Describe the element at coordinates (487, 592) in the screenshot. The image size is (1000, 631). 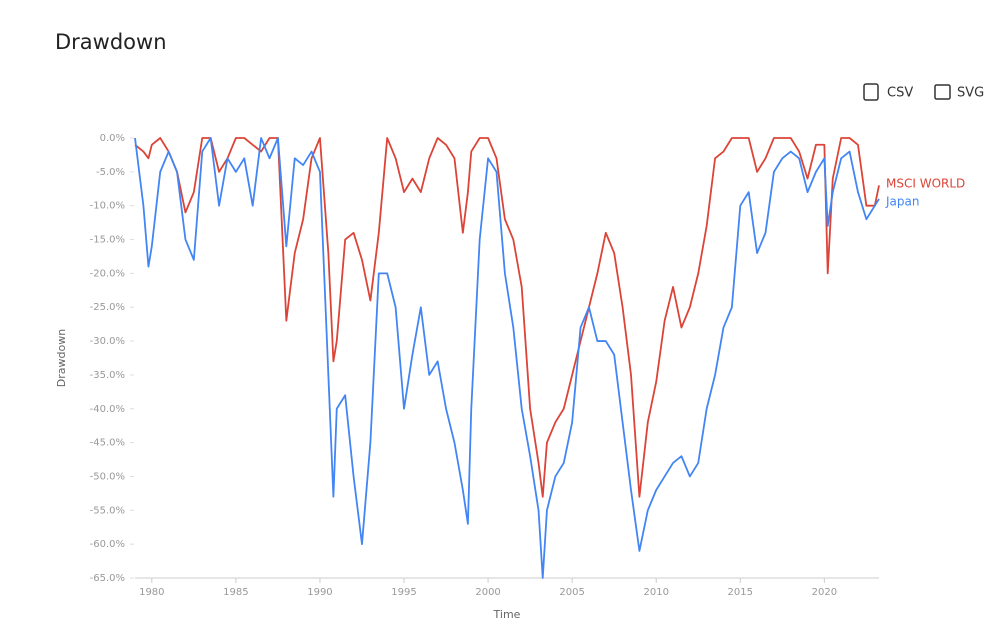
I see `x-tick-label: 2000` at that location.